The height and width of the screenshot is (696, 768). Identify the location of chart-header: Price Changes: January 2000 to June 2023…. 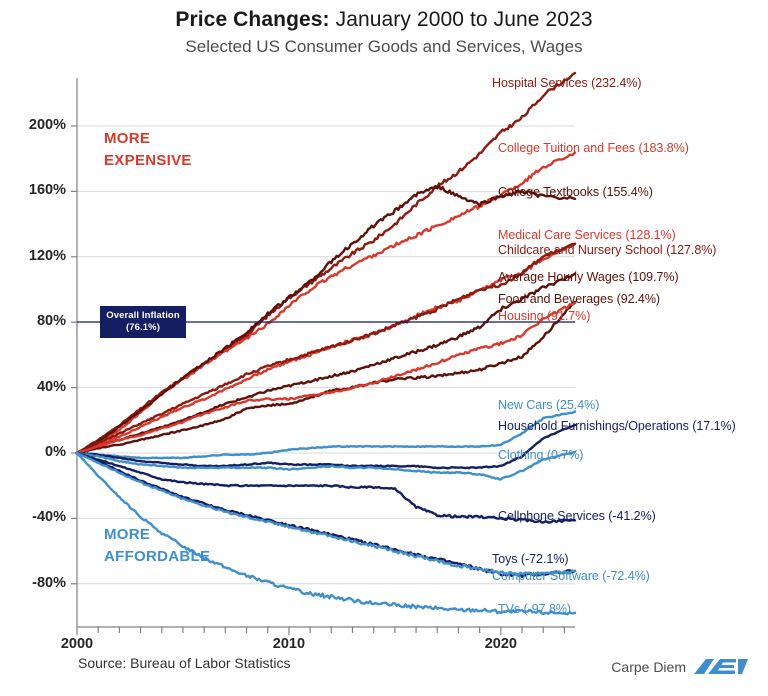
(384, 28).